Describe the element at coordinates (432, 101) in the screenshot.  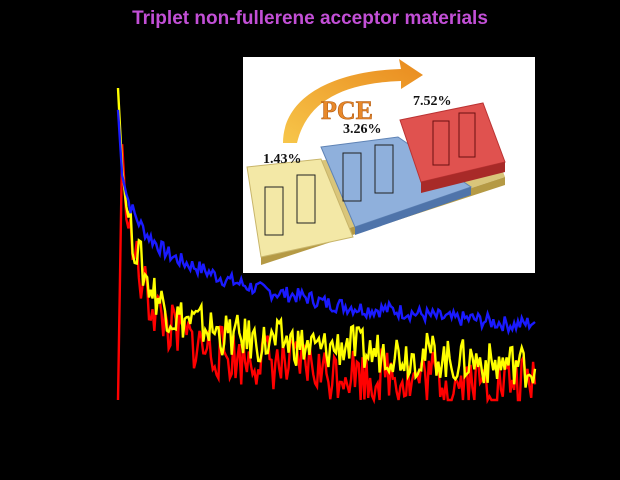
I see `pce-value-3: 7.52%` at that location.